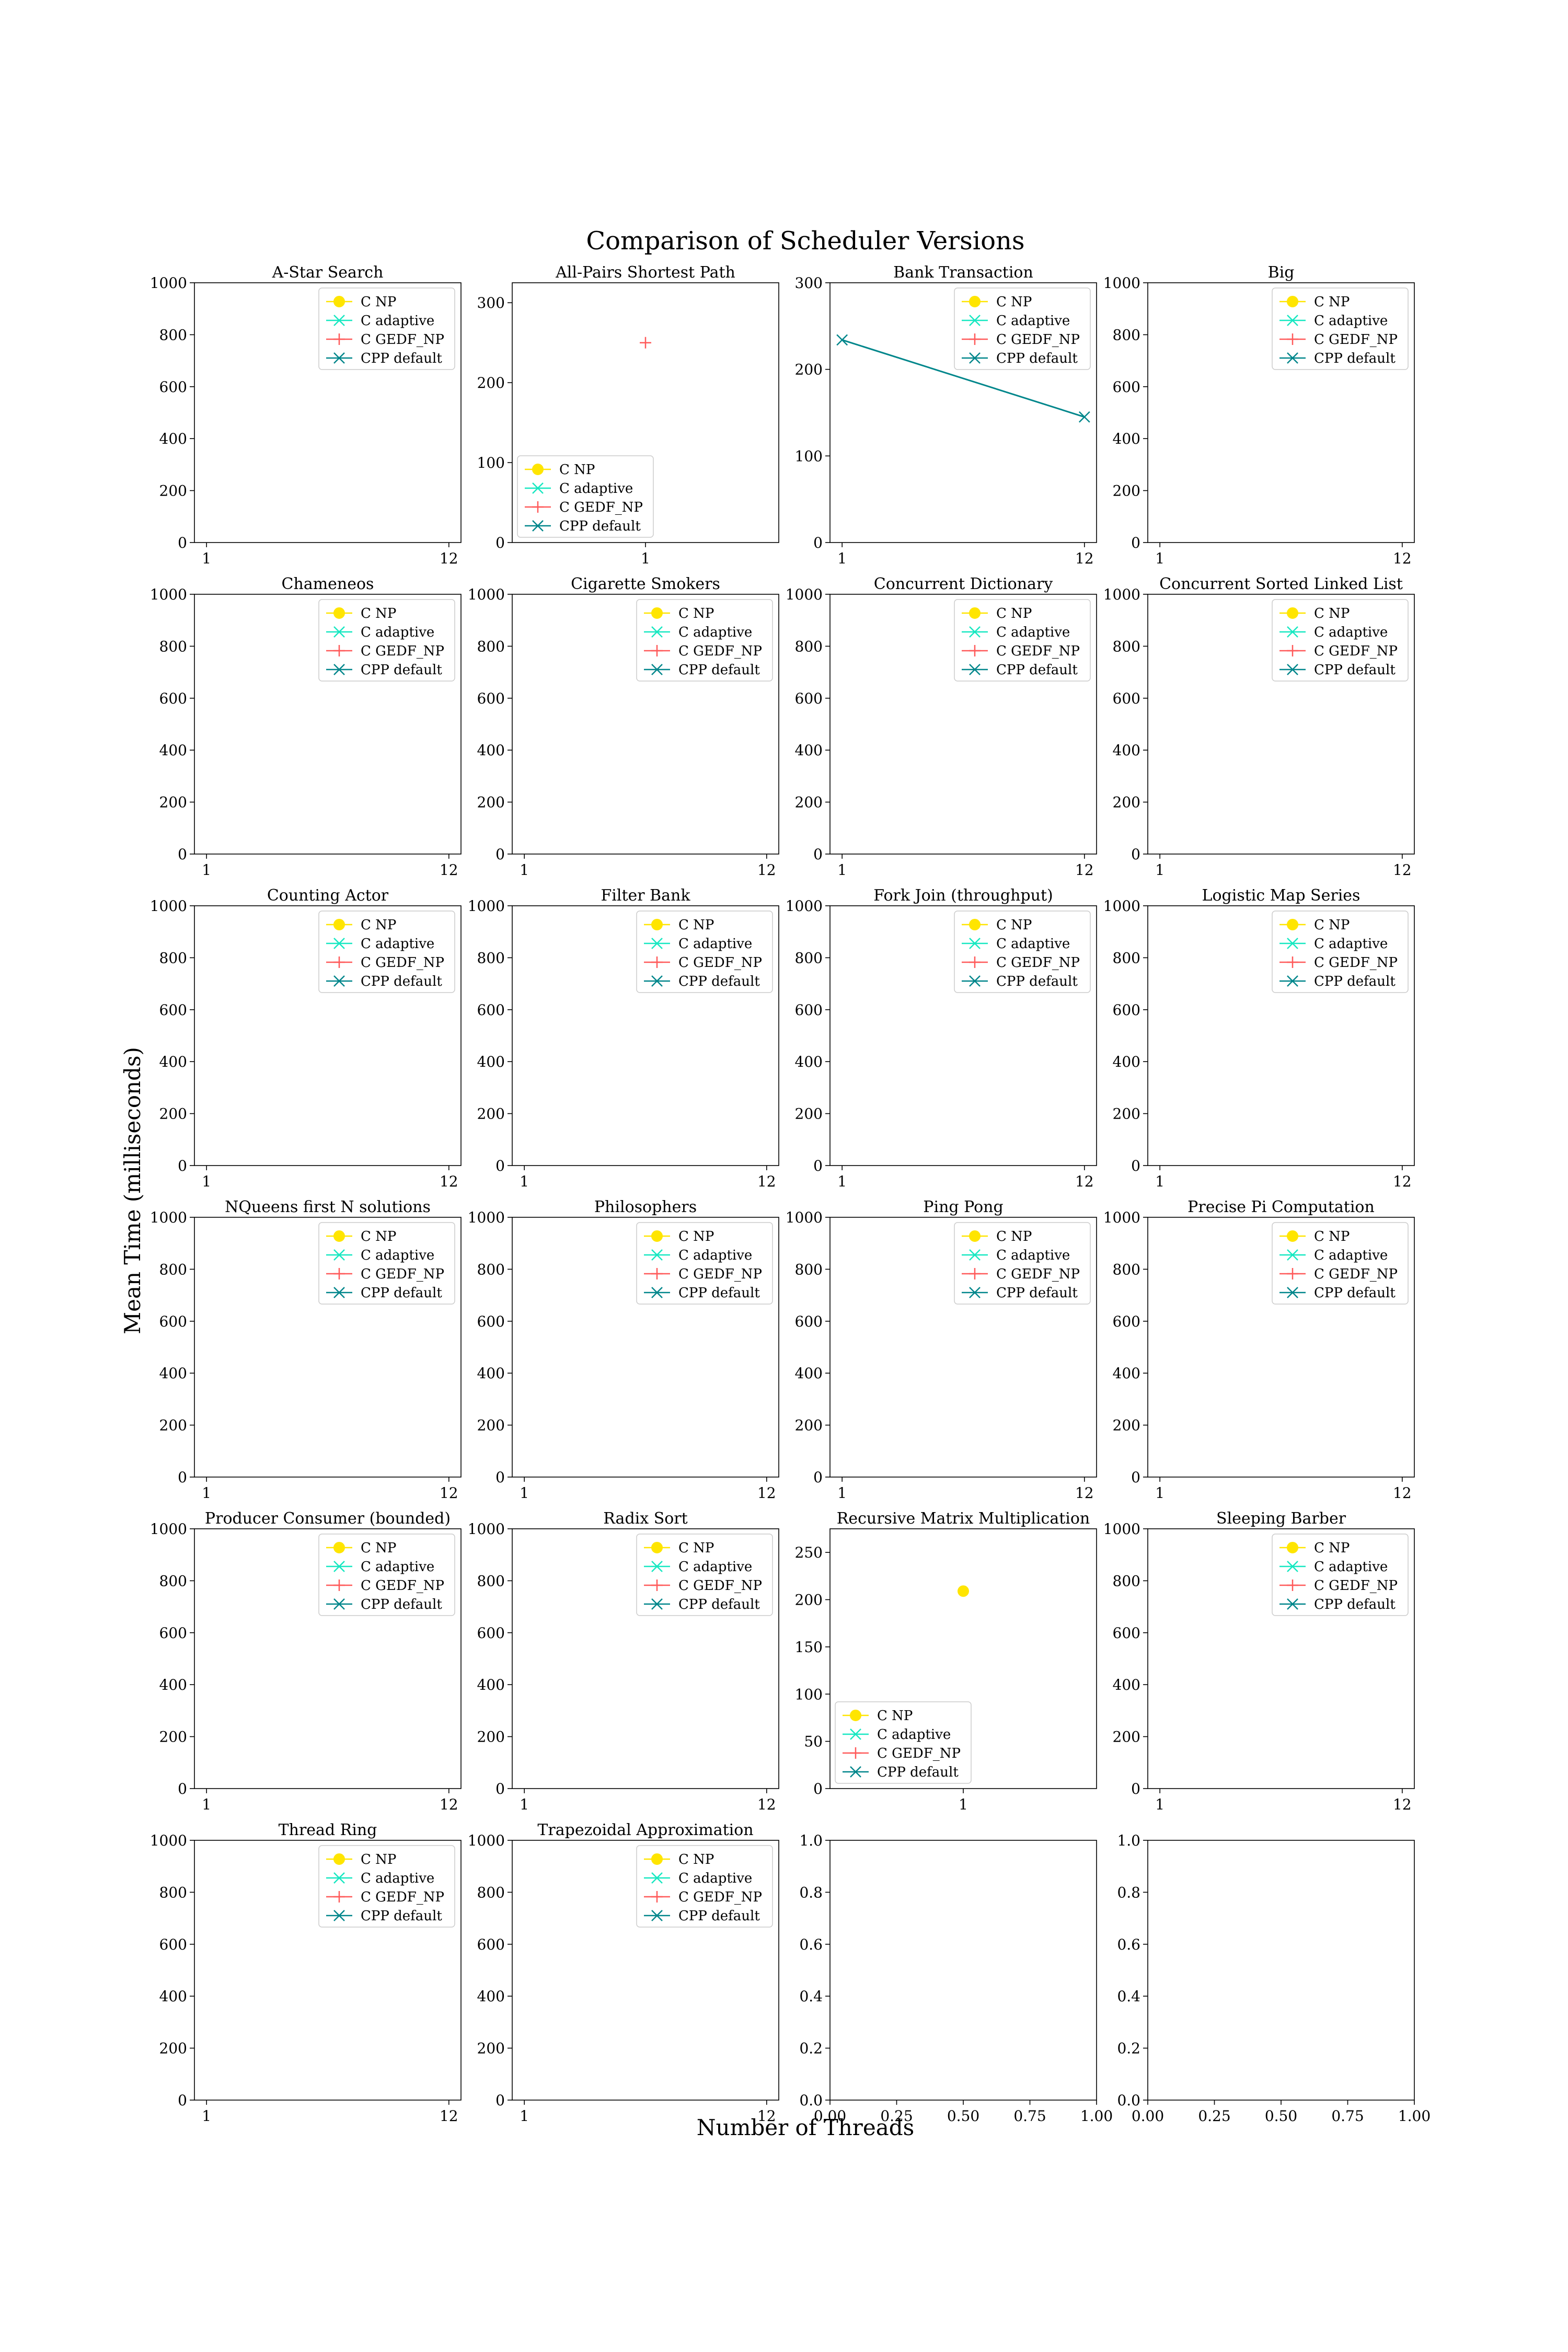 The width and height of the screenshot is (1568, 2352). I want to click on x-tick-label: 0.25, so click(896, 2116).